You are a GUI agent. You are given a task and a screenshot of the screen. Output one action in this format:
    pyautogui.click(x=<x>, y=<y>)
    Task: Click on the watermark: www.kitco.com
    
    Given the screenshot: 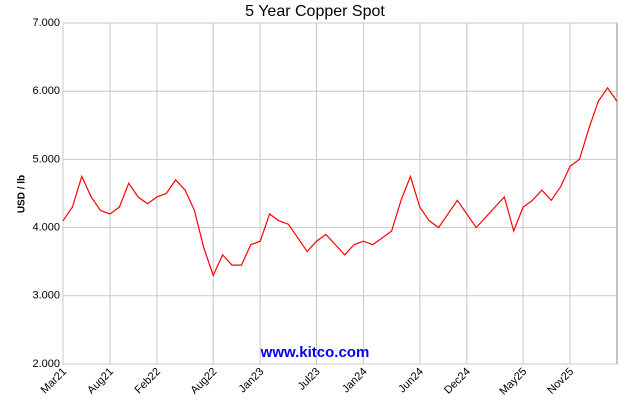 What is the action you would take?
    pyautogui.click(x=315, y=352)
    